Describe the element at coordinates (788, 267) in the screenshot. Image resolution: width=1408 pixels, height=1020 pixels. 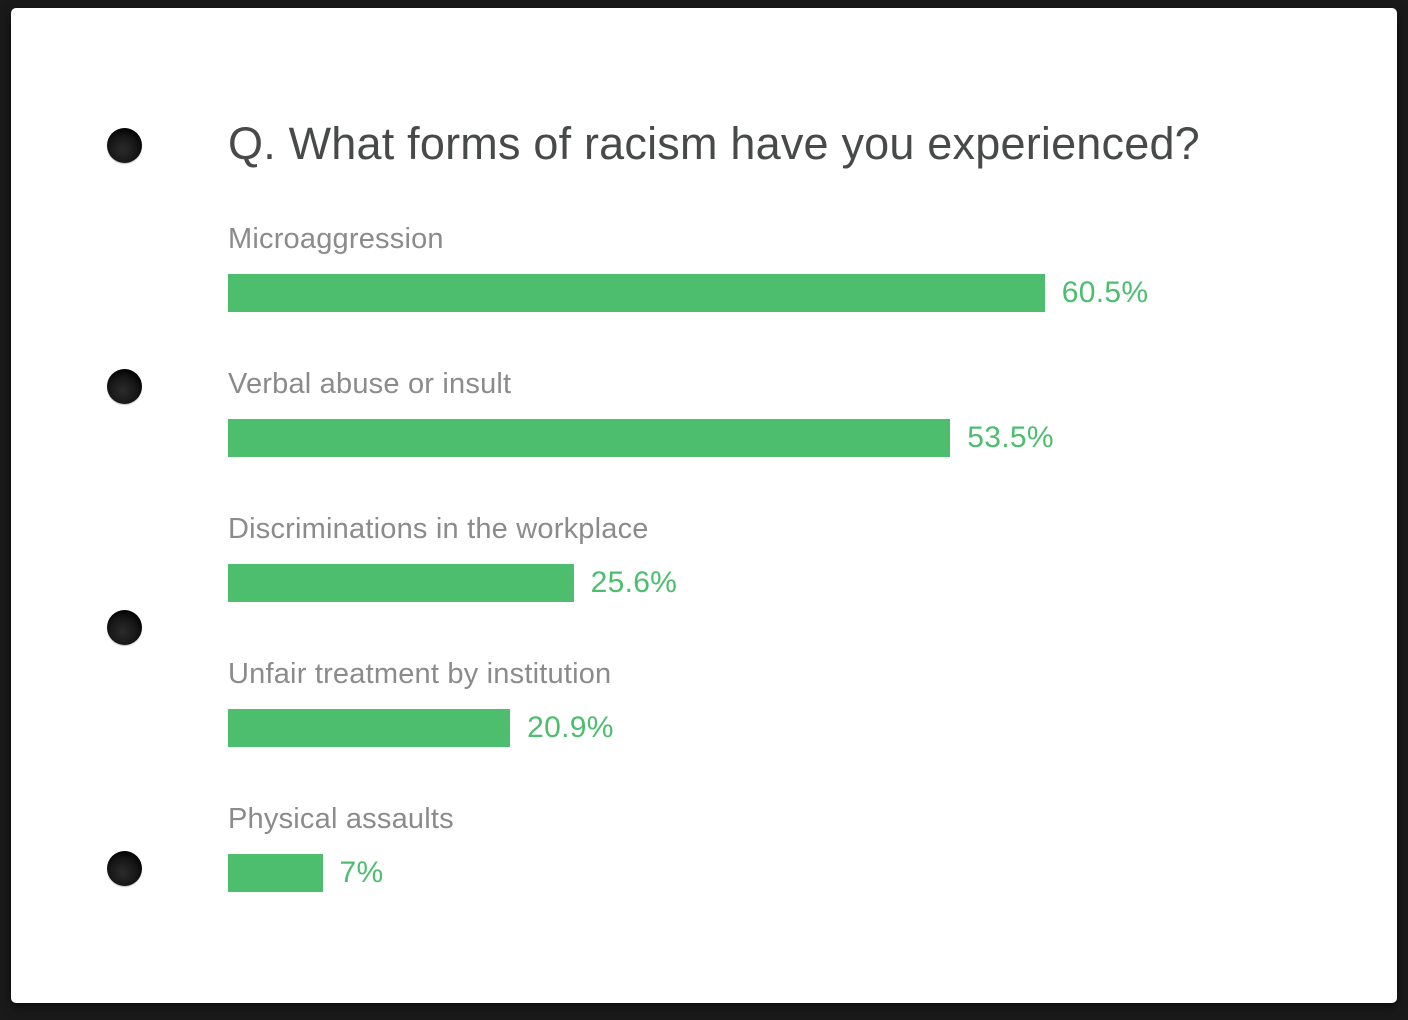
I see `chart-row: Microaggression 60.5%` at that location.